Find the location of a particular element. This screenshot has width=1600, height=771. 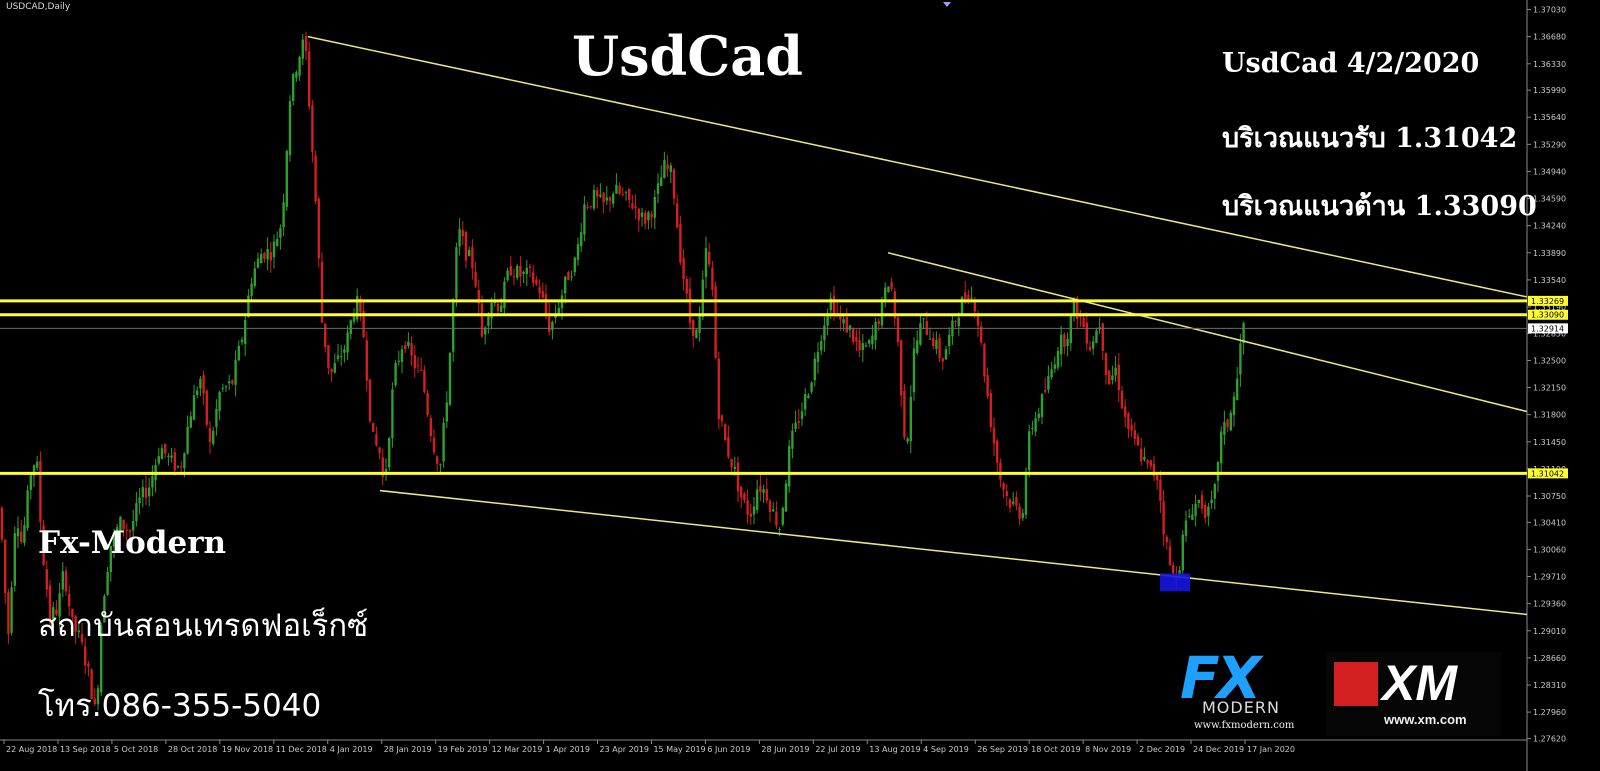

xm-logo: XM www.xm.com is located at coordinates (1414, 694).